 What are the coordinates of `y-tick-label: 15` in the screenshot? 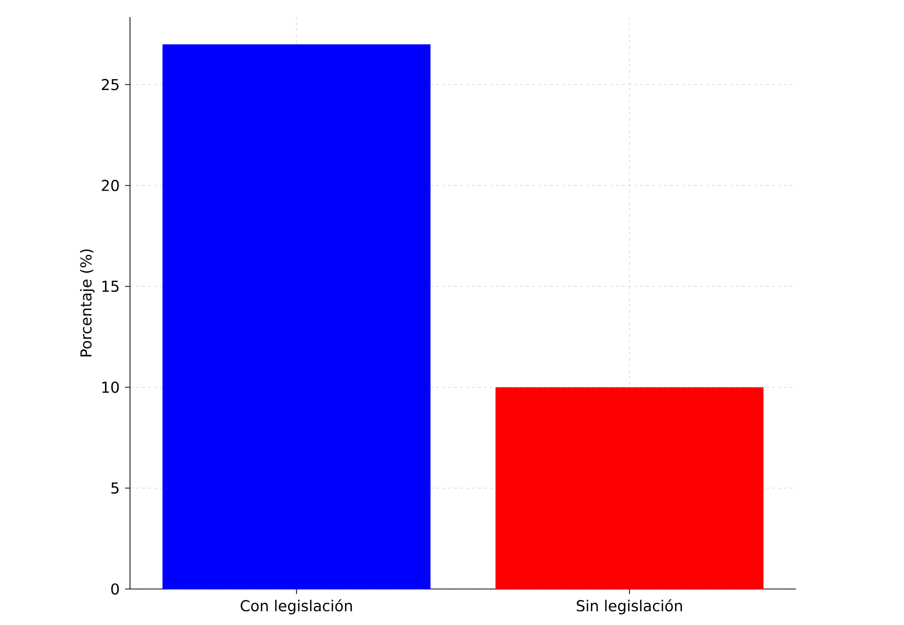 It's located at (110, 286).